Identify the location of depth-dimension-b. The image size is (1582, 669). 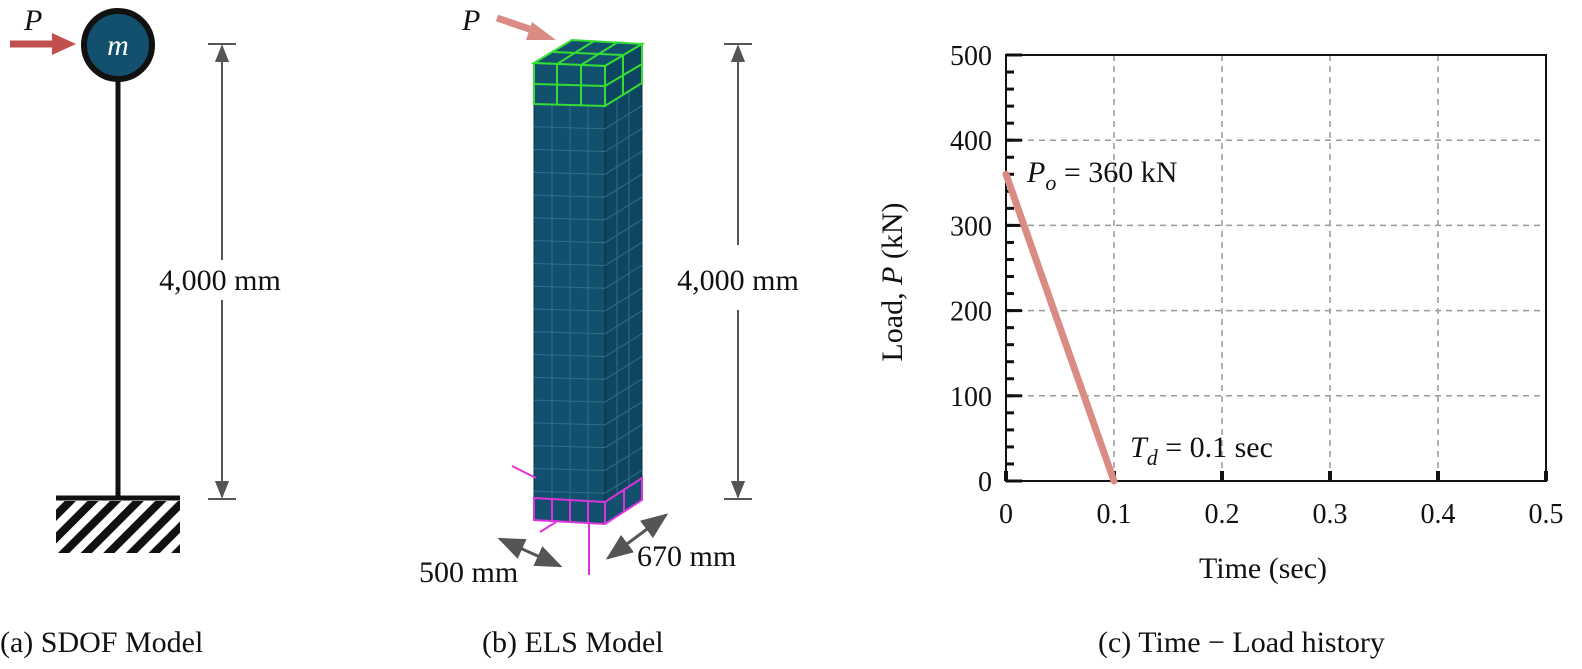
(637, 536).